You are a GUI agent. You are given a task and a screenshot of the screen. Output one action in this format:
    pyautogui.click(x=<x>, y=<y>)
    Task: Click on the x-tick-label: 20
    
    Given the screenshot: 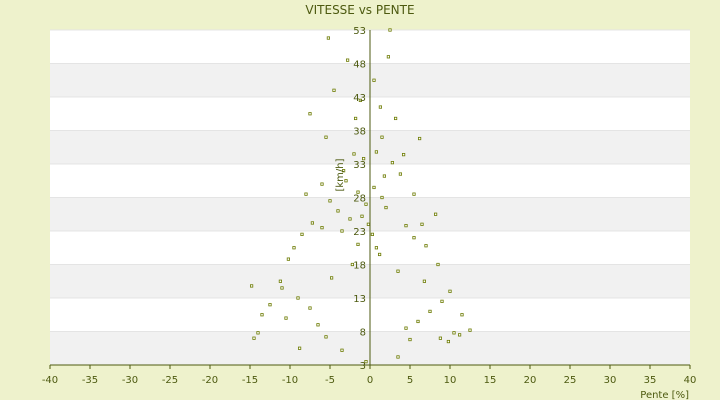 What is the action you would take?
    pyautogui.click(x=530, y=380)
    